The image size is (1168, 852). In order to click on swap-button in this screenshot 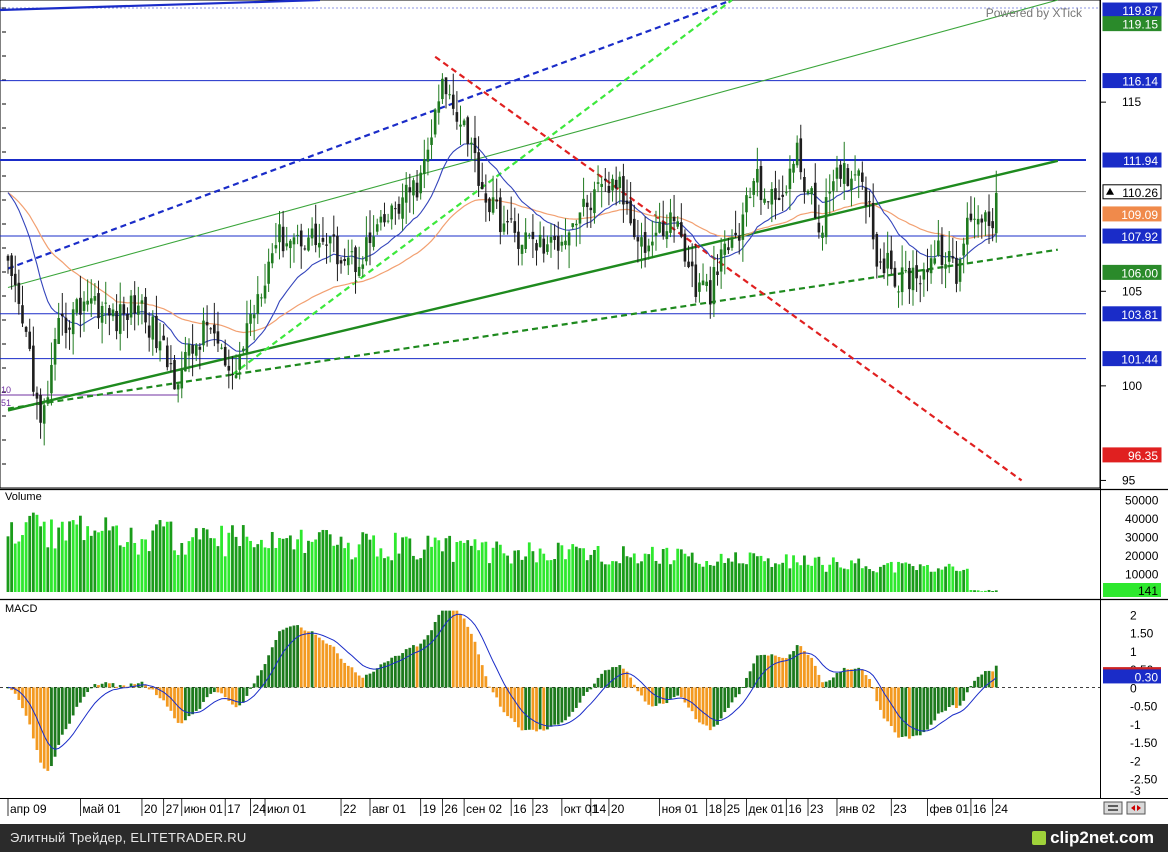, I will do `click(1136, 808)`.